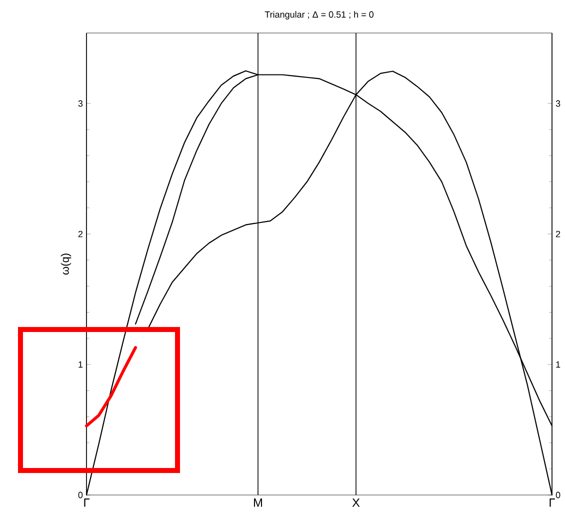  Describe the element at coordinates (80, 495) in the screenshot. I see `y-tick-label: 0` at that location.